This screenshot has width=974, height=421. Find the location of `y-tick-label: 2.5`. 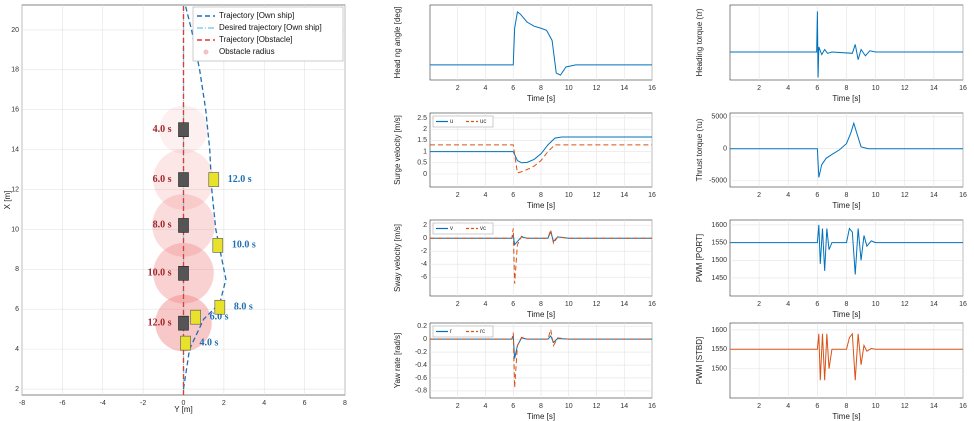

y-tick-label: 2.5 is located at coordinates (422, 118).